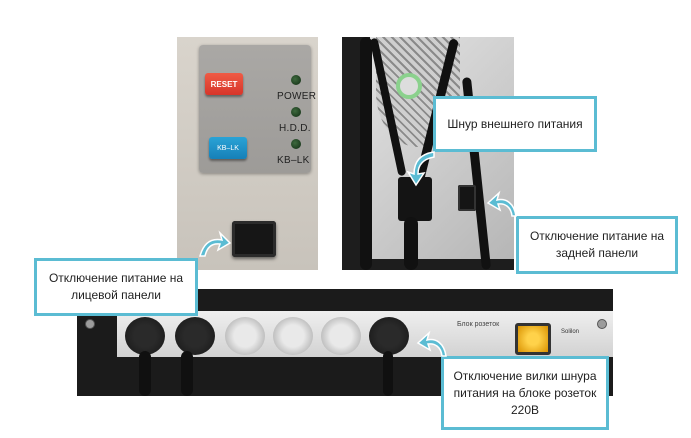 This screenshot has height=438, width=691. I want to click on cable, so click(366, 153).